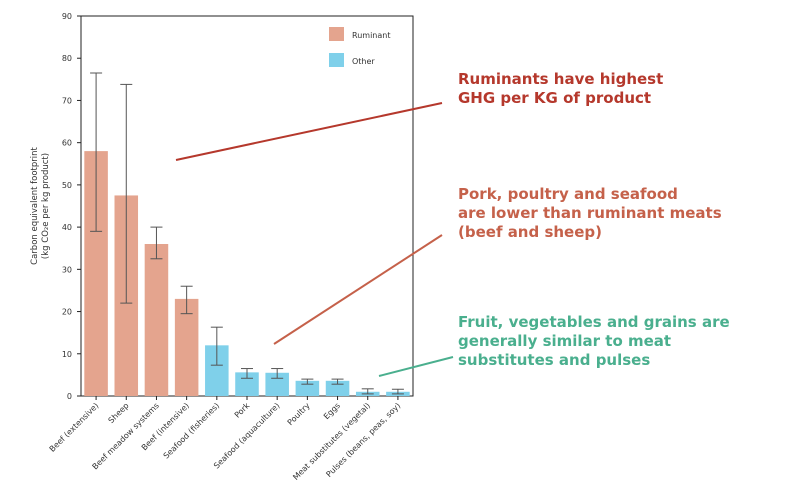 The image size is (812, 493). Describe the element at coordinates (67, 312) in the screenshot. I see `y-tick-label: 20` at that location.